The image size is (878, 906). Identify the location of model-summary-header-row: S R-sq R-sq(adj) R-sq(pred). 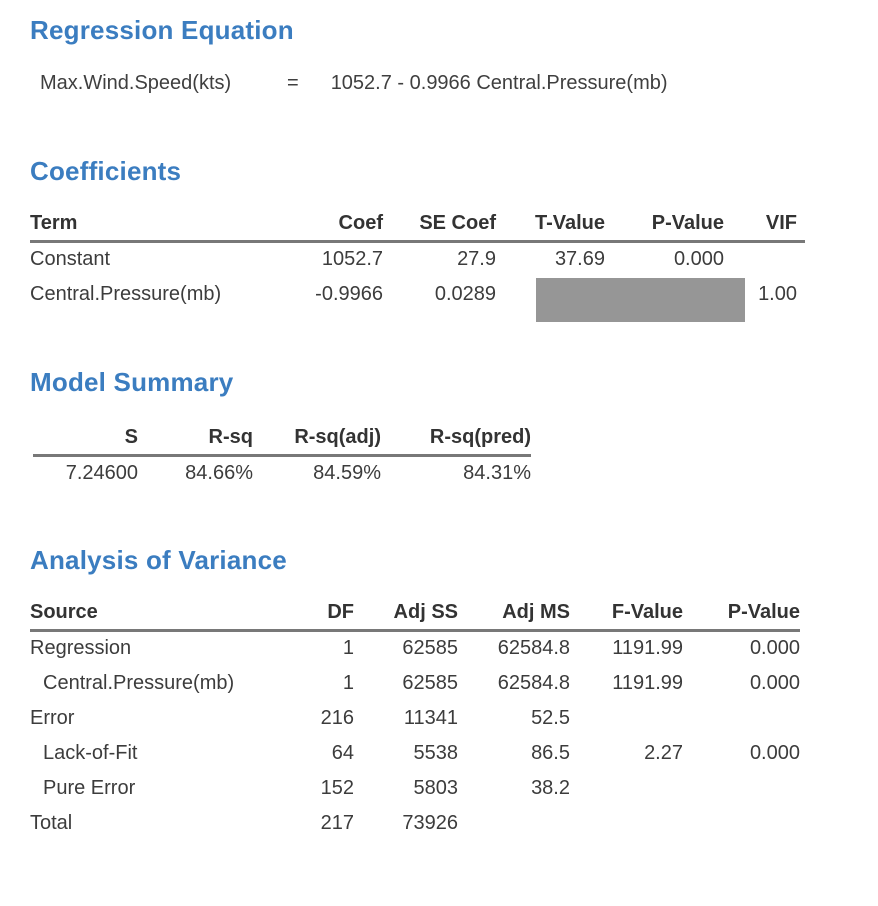
(282, 441).